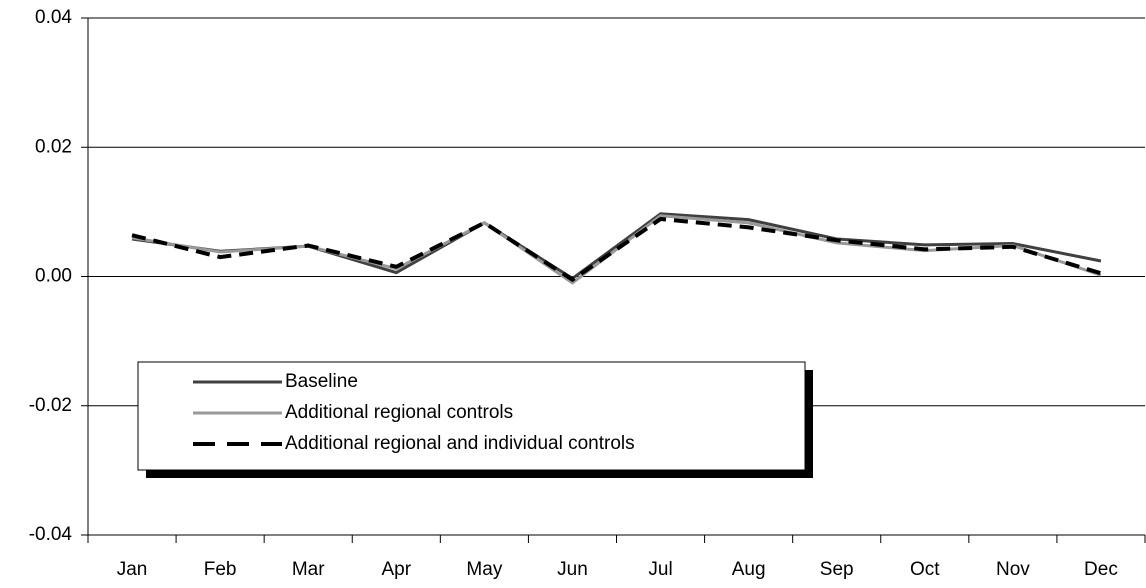  What do you see at coordinates (51, 534) in the screenshot?
I see `y-tick-label: -0.04` at bounding box center [51, 534].